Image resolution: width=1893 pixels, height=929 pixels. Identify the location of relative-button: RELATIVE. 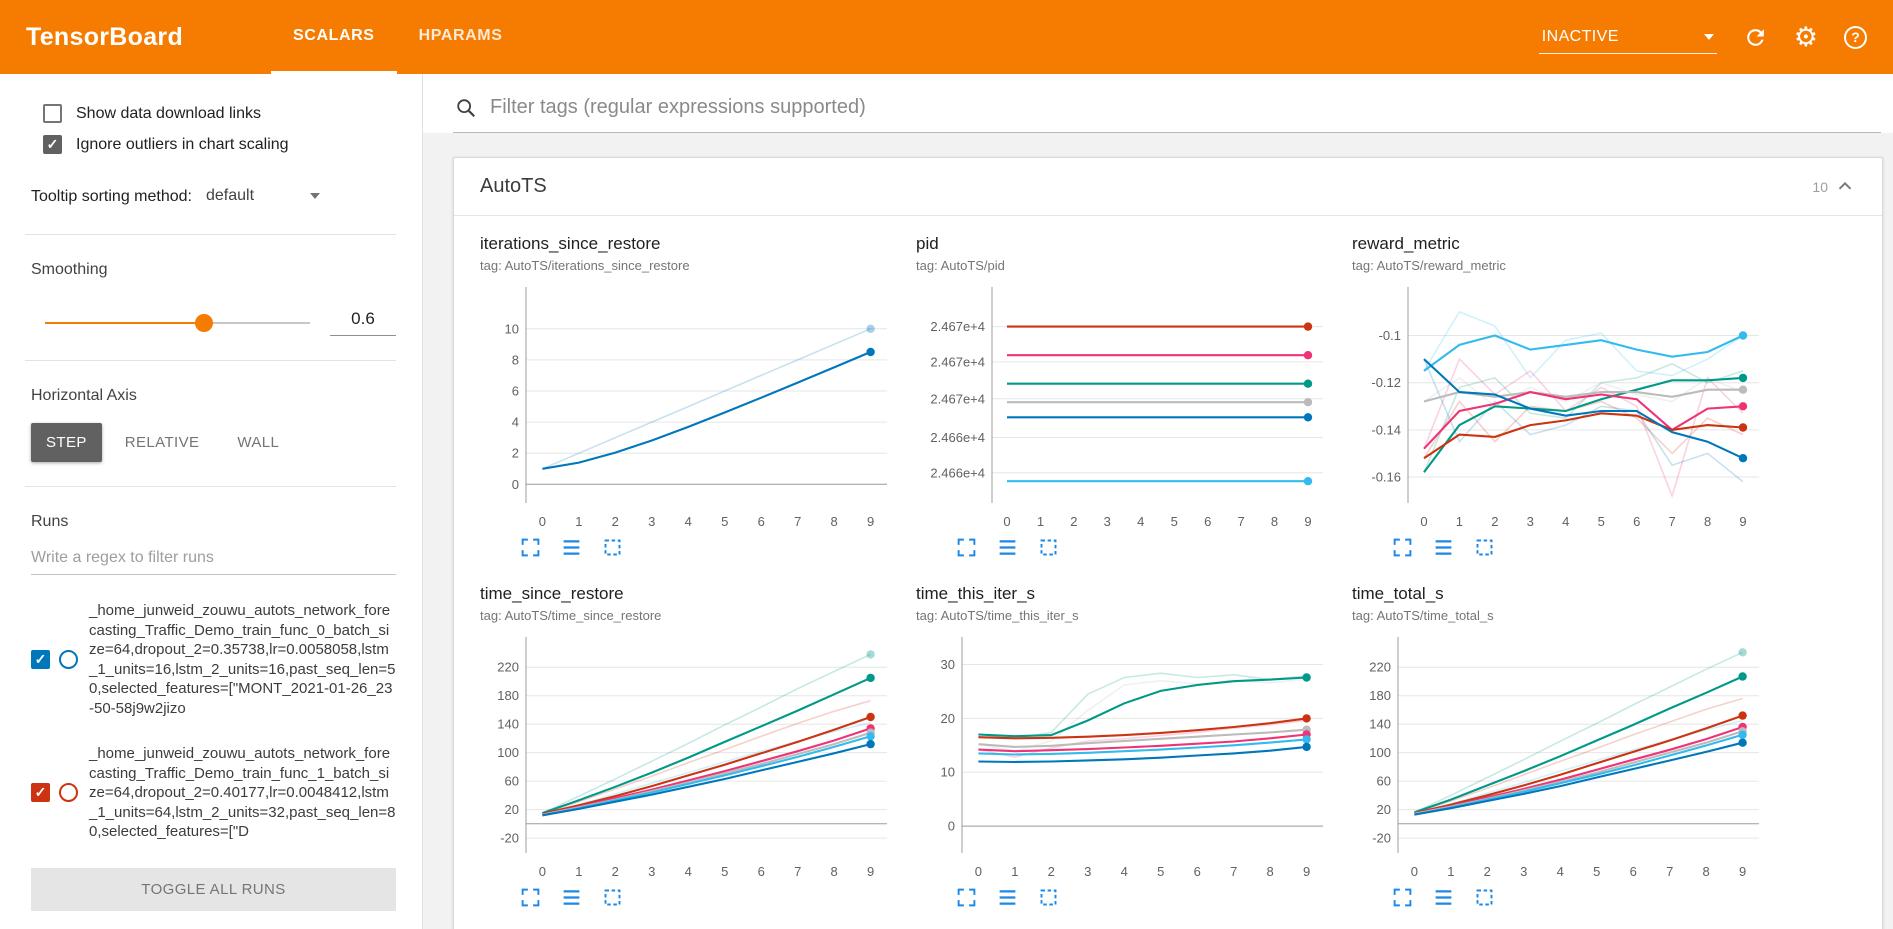
(162, 442).